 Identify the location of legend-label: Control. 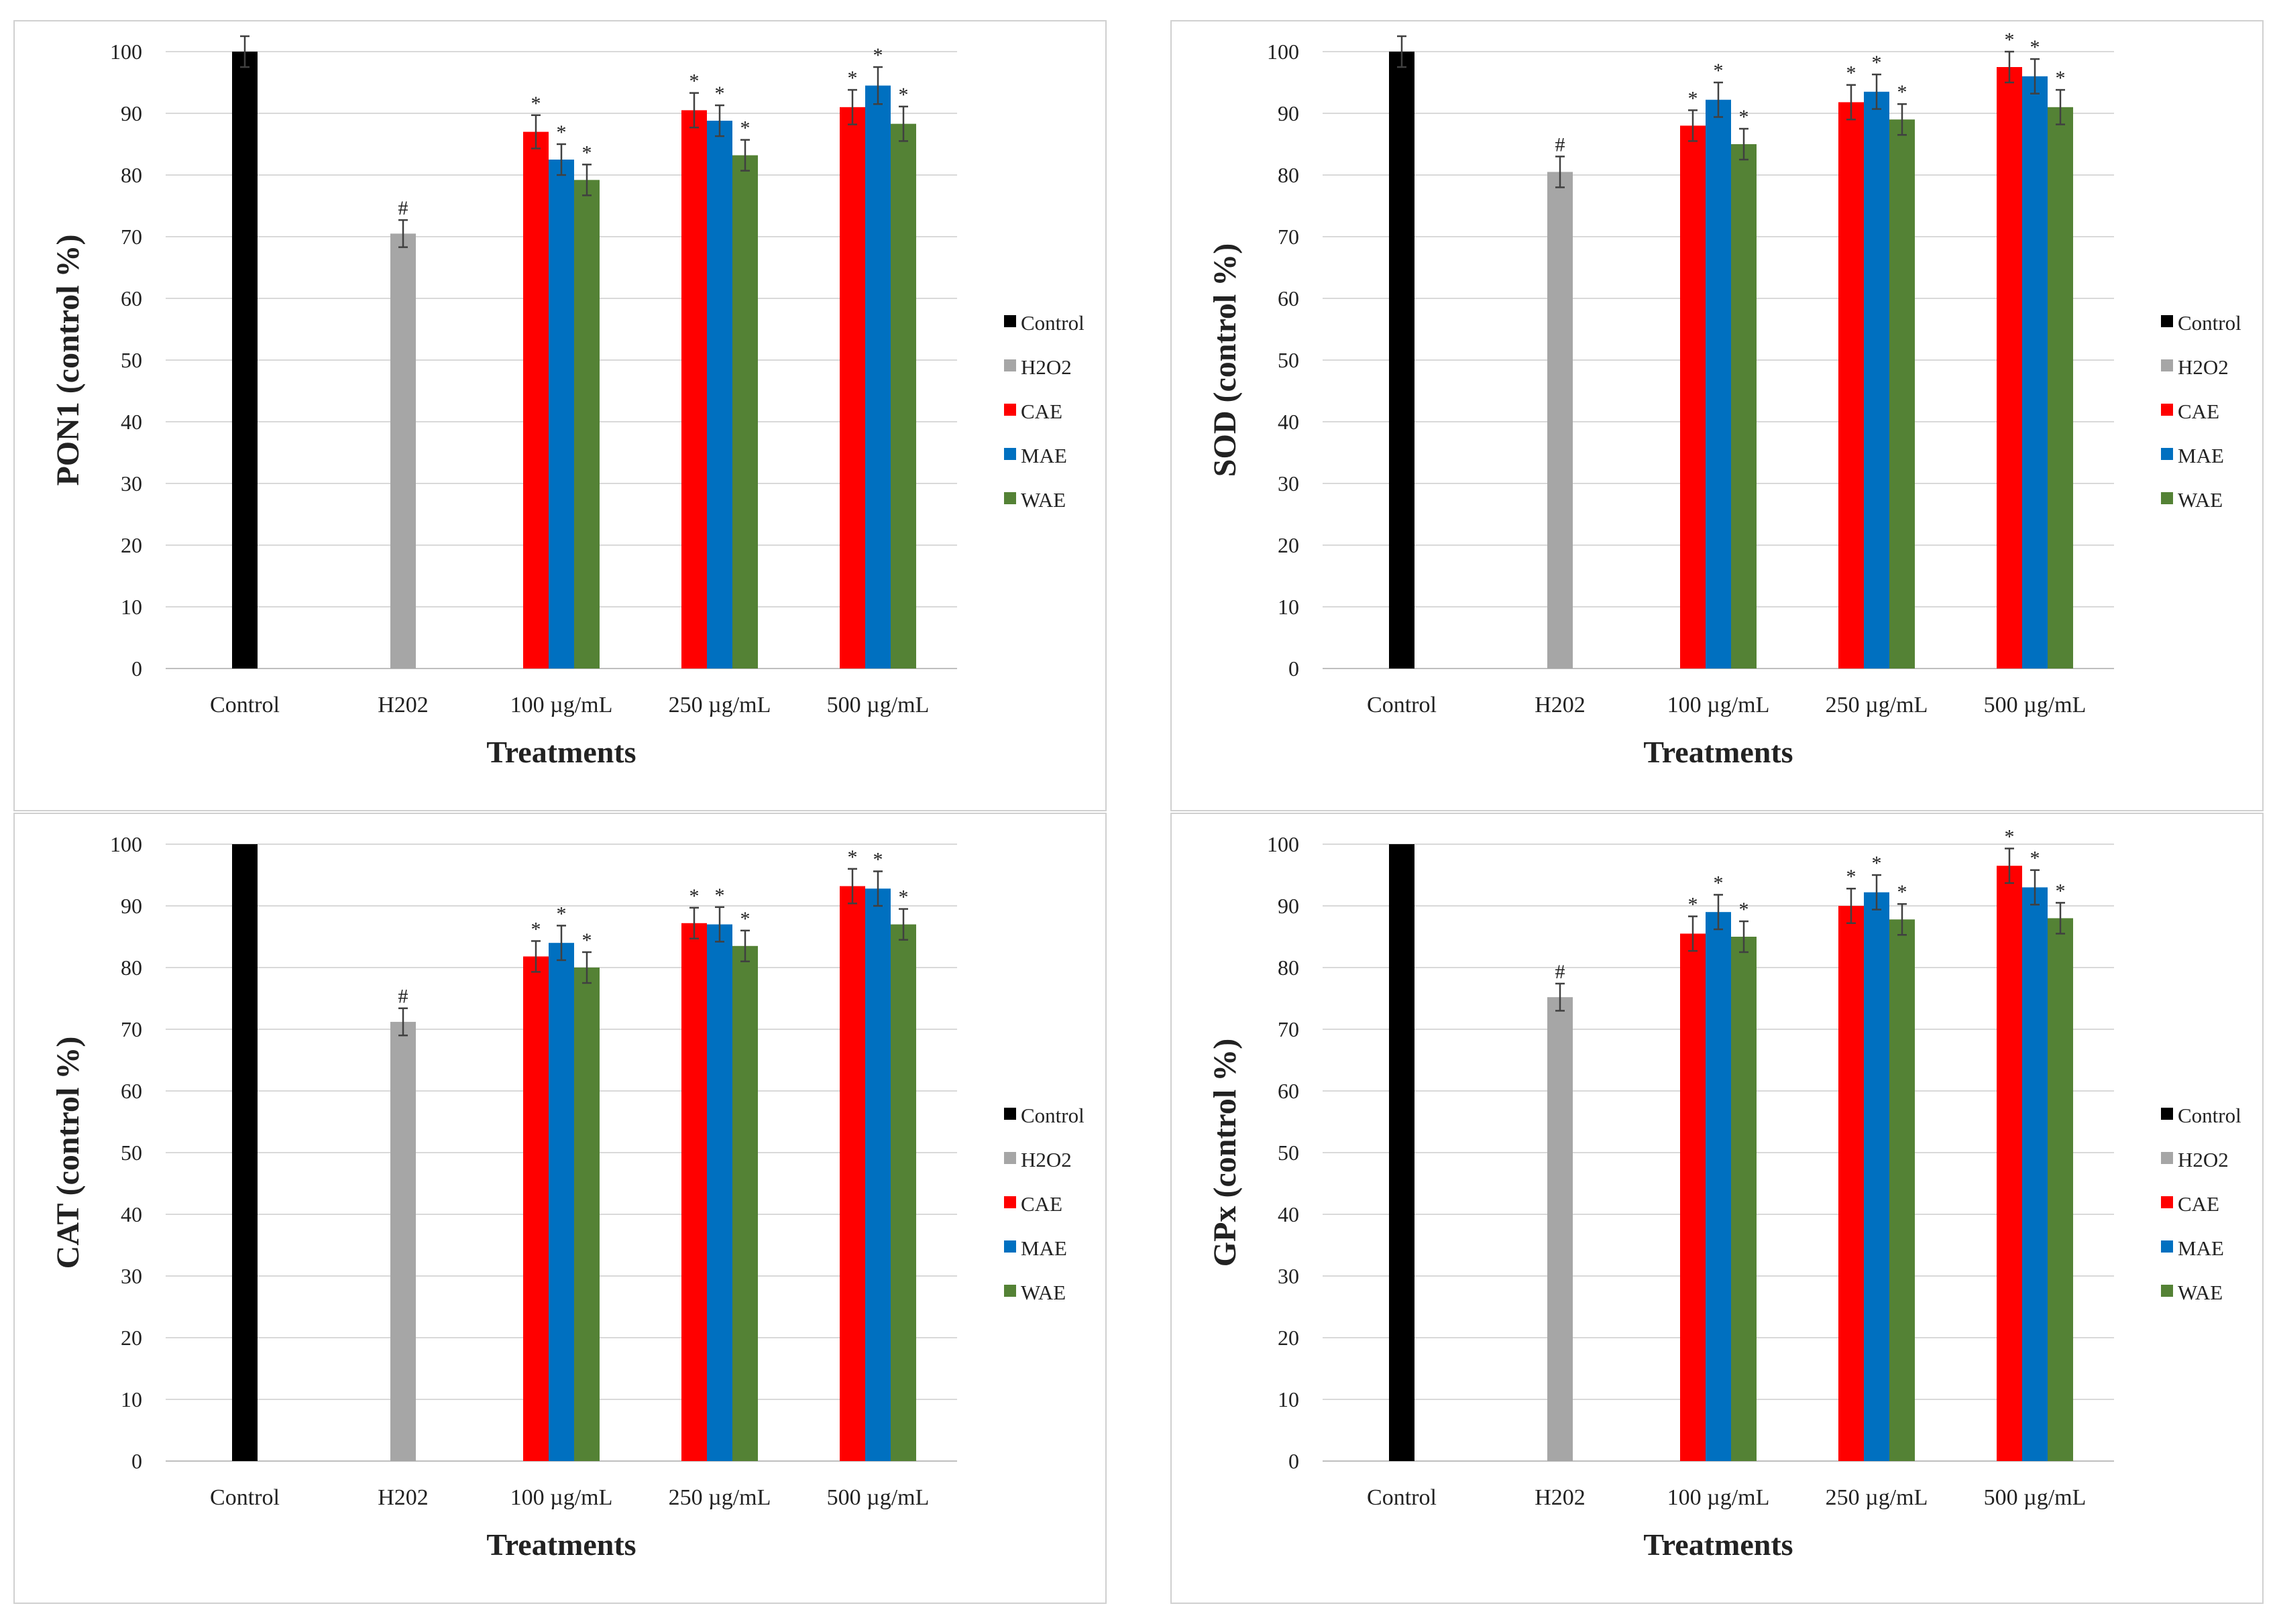
(2209, 323).